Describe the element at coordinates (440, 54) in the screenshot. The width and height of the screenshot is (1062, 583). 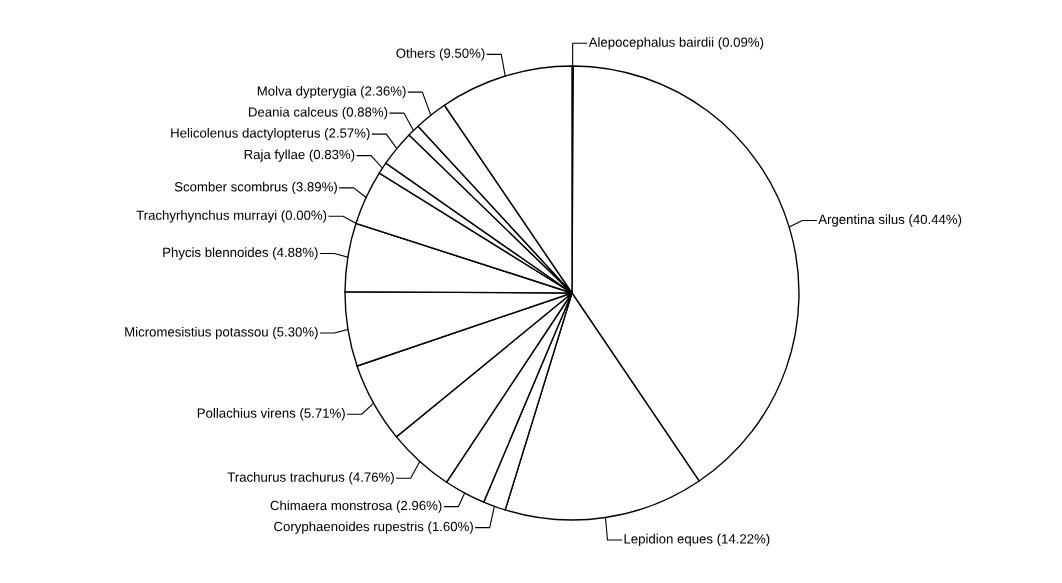
I see `slice-label: Others (9.50%)` at that location.